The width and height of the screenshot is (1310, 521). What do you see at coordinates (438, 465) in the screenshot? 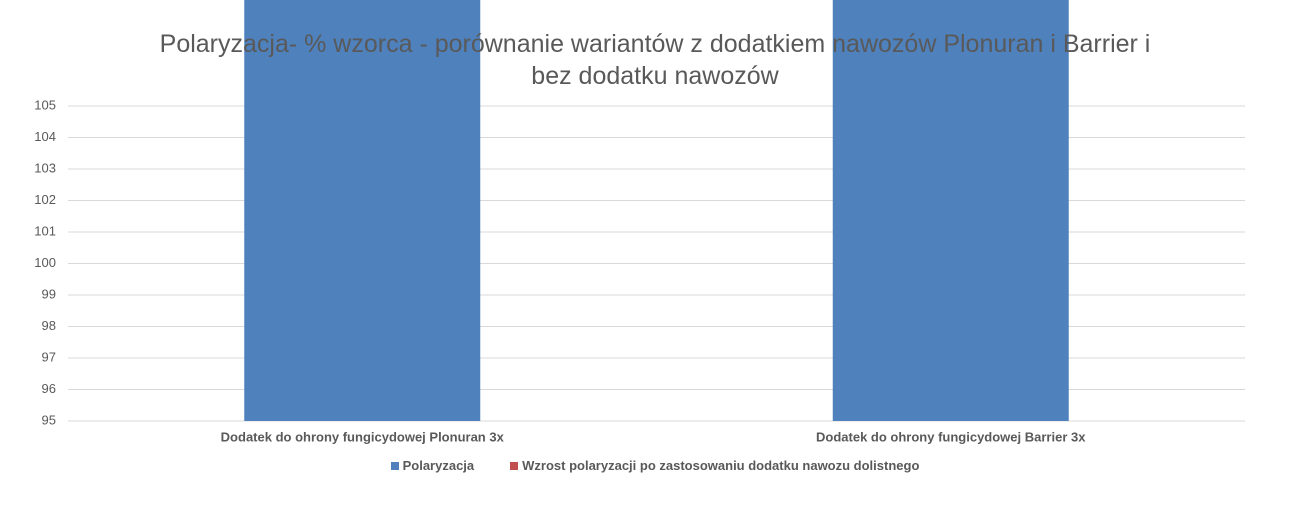
I see `legend-label: Polaryzacja` at bounding box center [438, 465].